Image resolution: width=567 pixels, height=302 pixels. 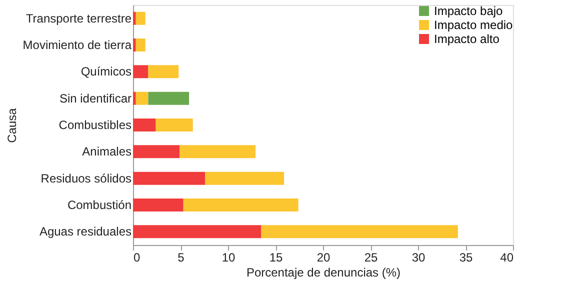 What do you see at coordinates (469, 11) in the screenshot?
I see `legend-label: Impacto bajo` at bounding box center [469, 11].